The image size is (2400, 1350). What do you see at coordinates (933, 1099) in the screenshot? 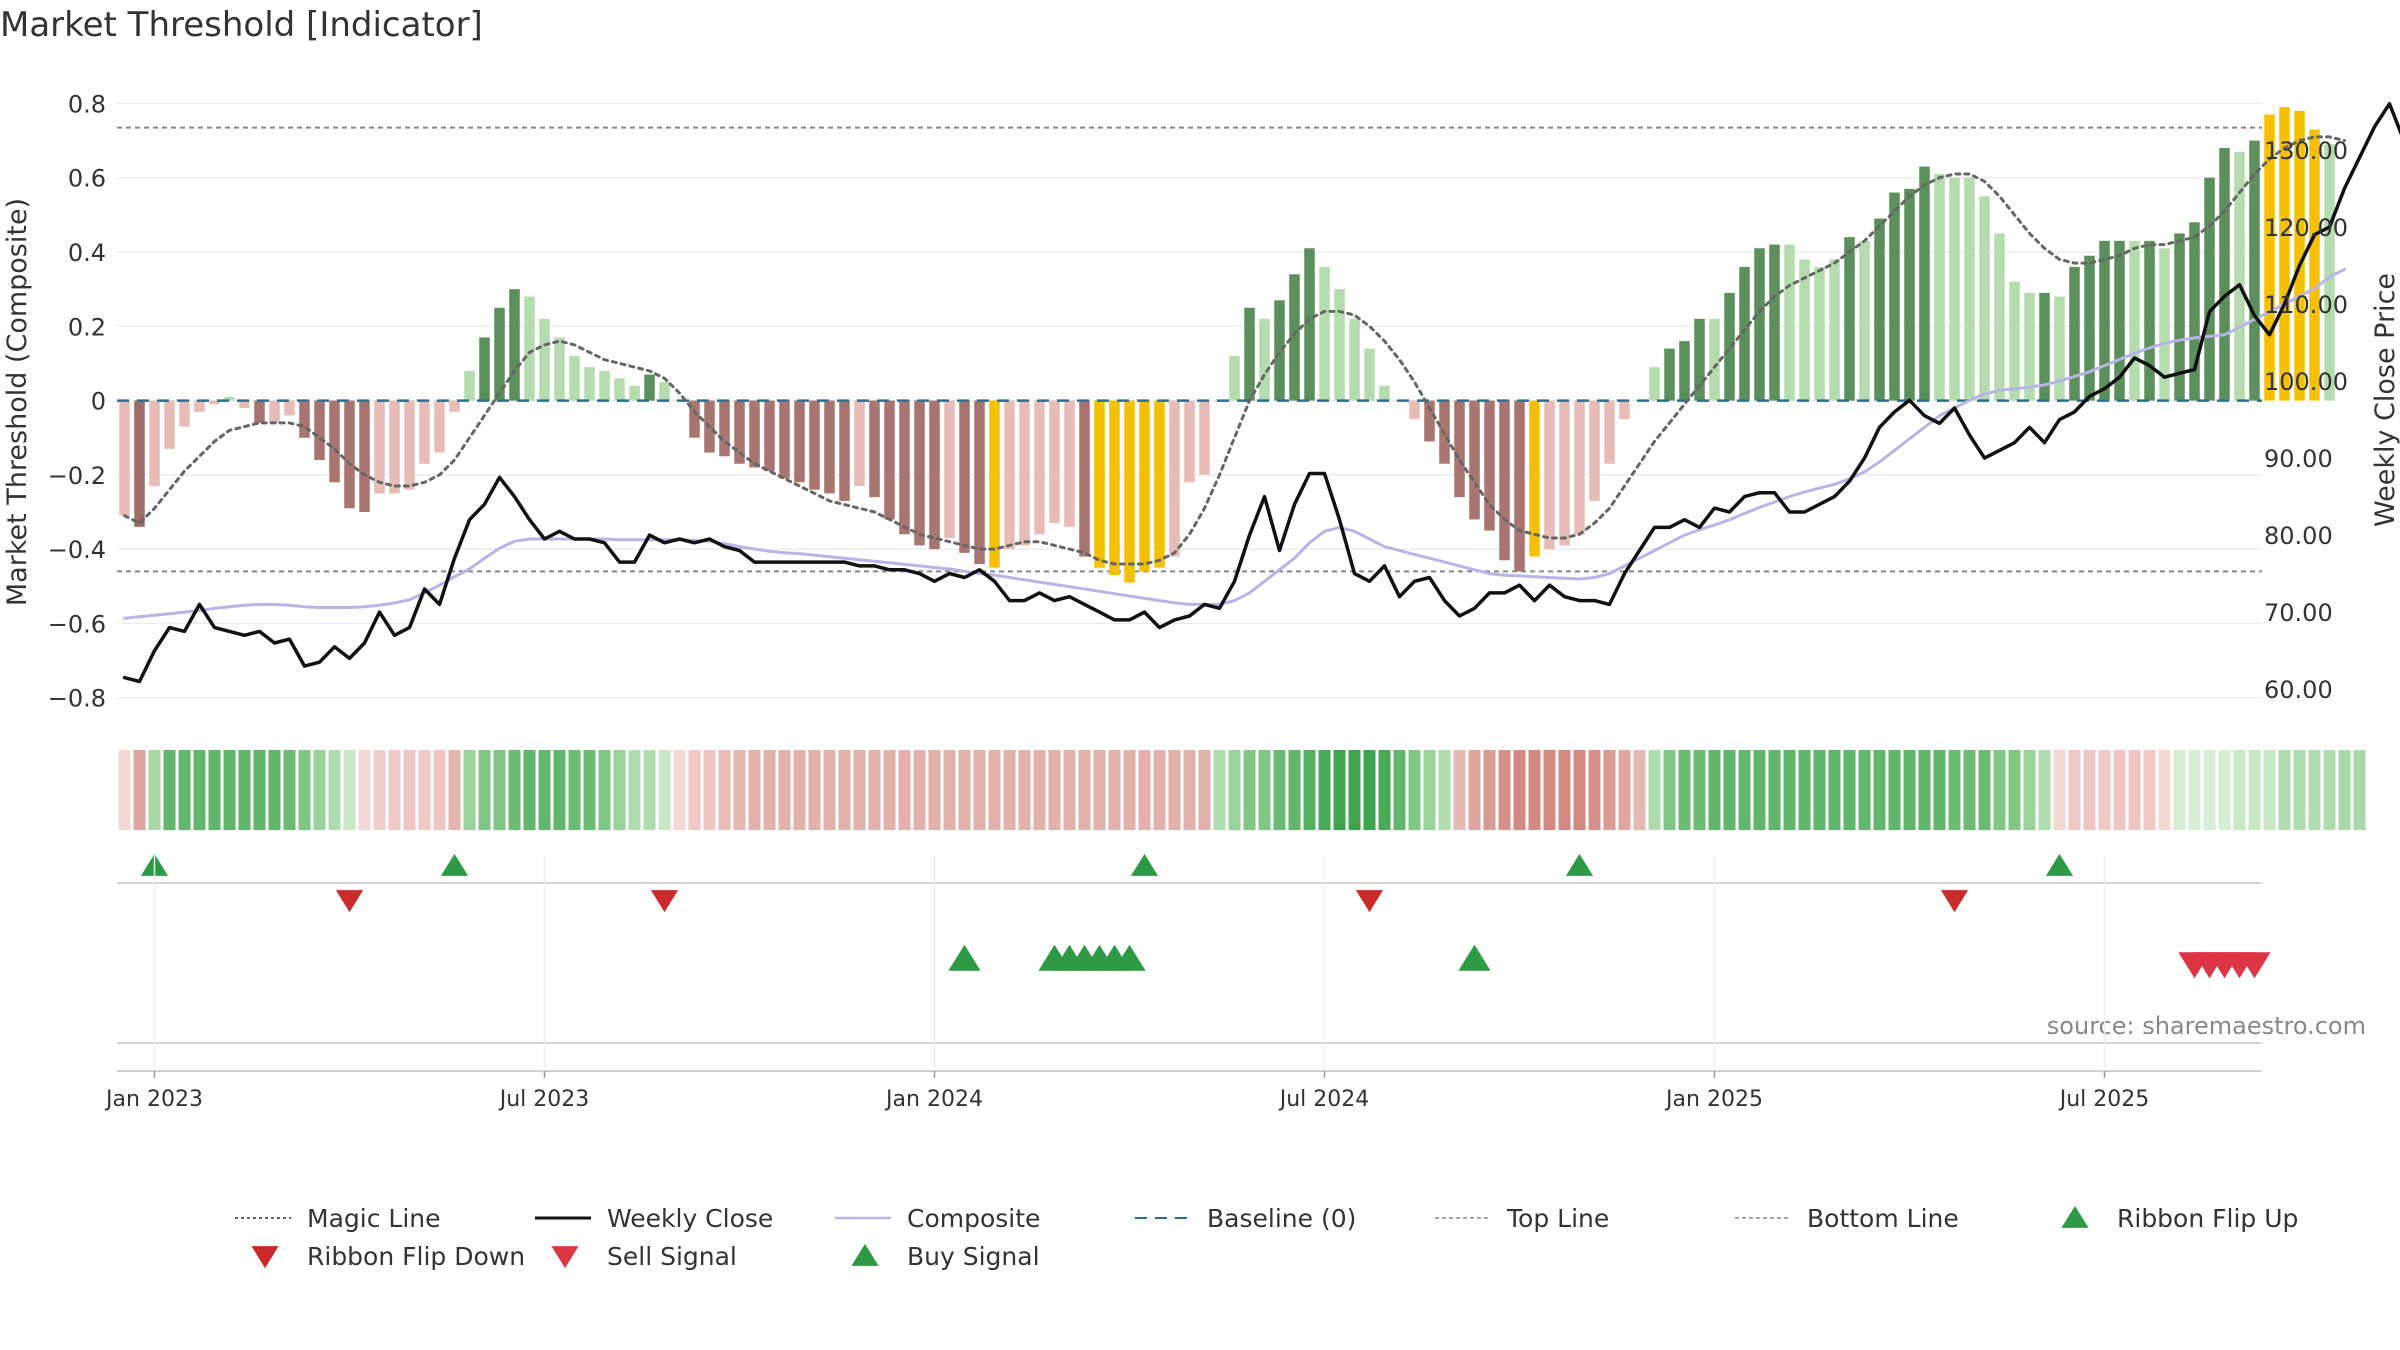
I see `x-tick-label: Jan 2024` at bounding box center [933, 1099].